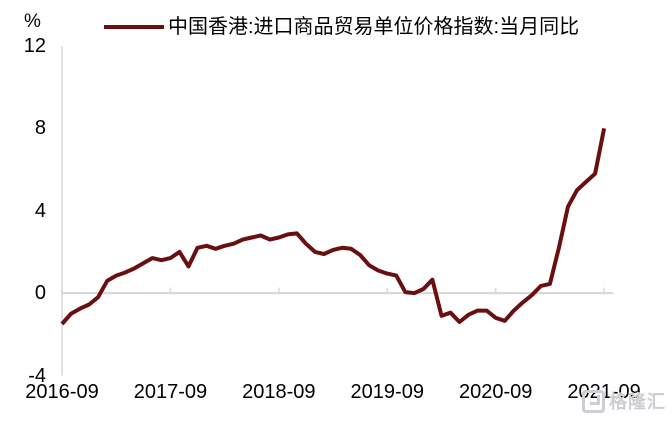 This screenshot has height=421, width=672. Describe the element at coordinates (374, 27) in the screenshot. I see `legend-series-label: 中国香港:进口商品贸易单位价格指数:当月同比` at that location.